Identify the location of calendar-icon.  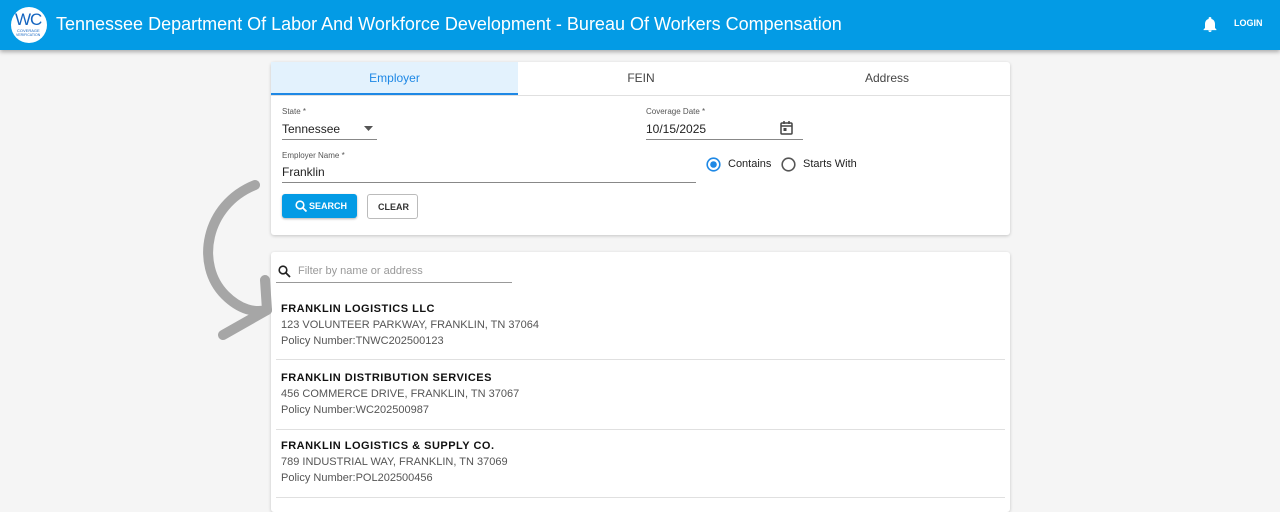
(786, 128).